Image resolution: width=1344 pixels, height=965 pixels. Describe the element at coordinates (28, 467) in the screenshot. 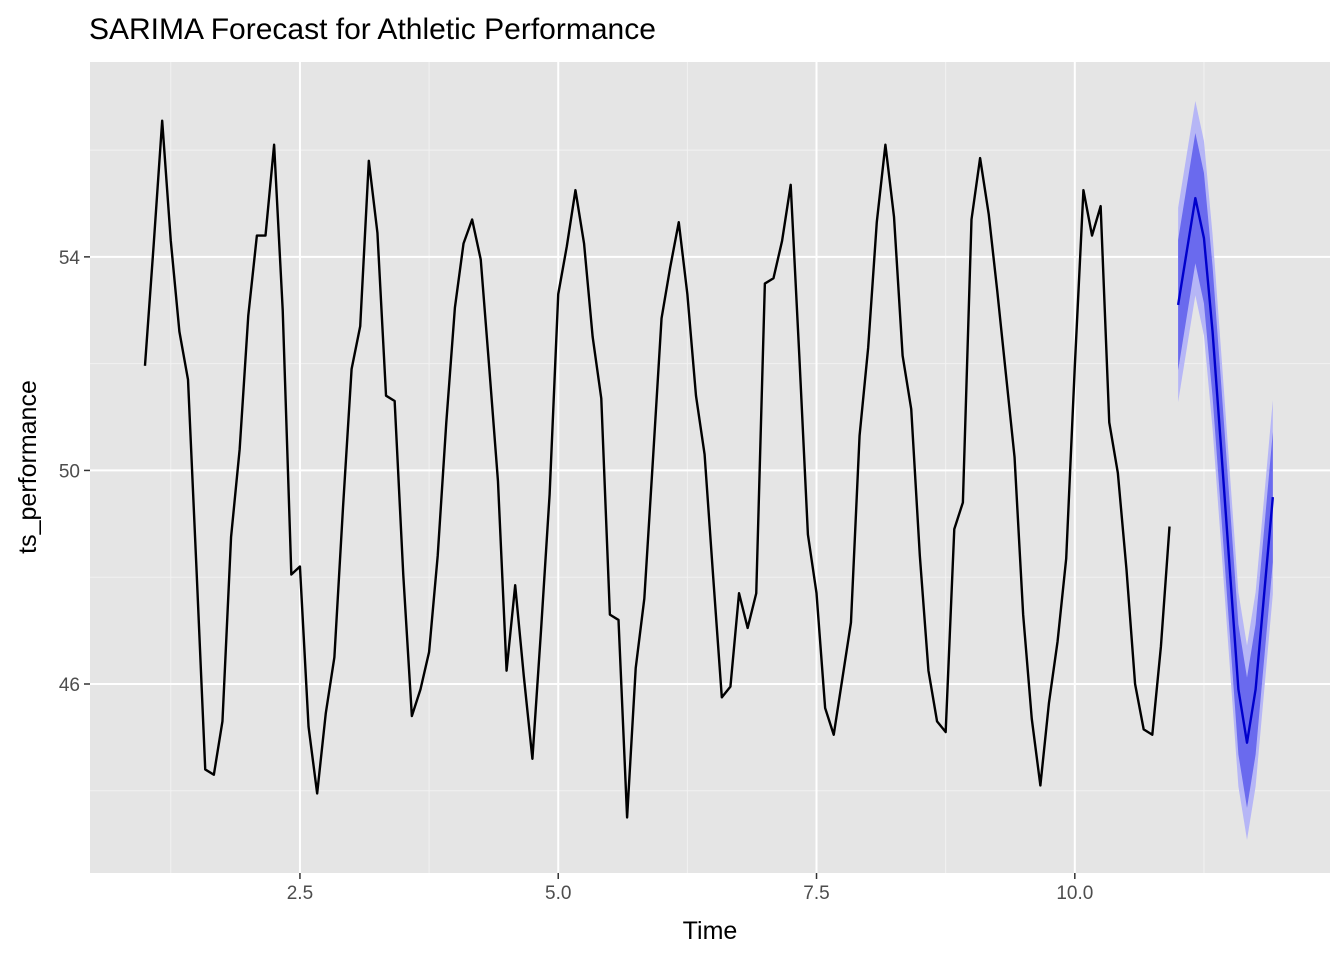

I see `y-axis-label: ts_performance` at that location.